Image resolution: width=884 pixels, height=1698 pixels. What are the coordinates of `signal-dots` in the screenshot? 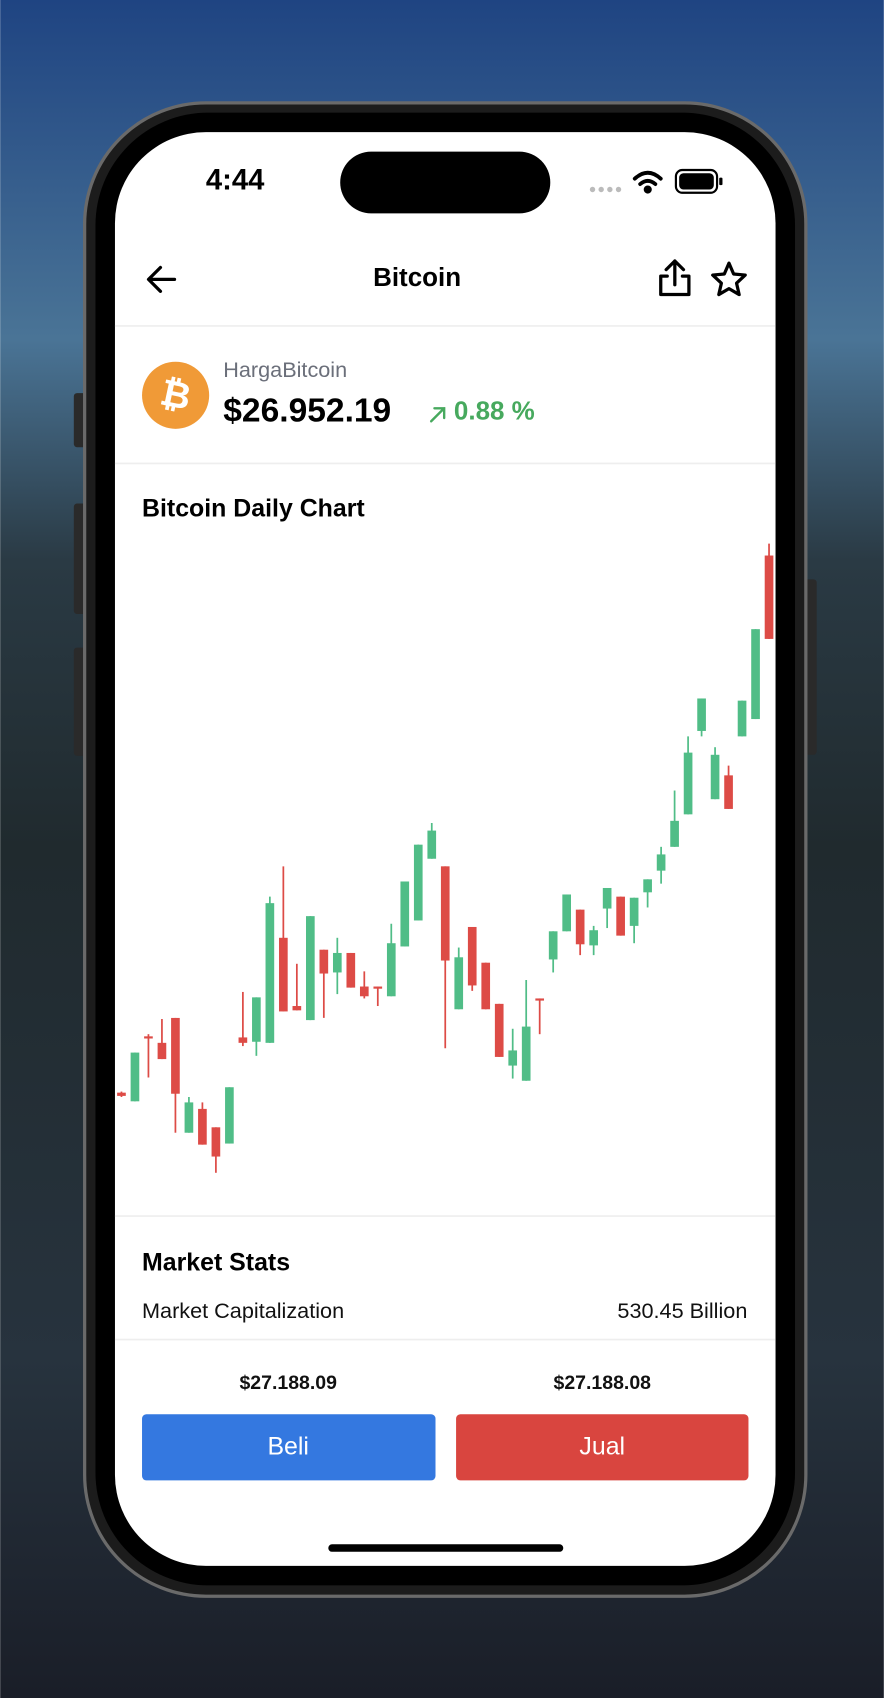 It's located at (605, 189).